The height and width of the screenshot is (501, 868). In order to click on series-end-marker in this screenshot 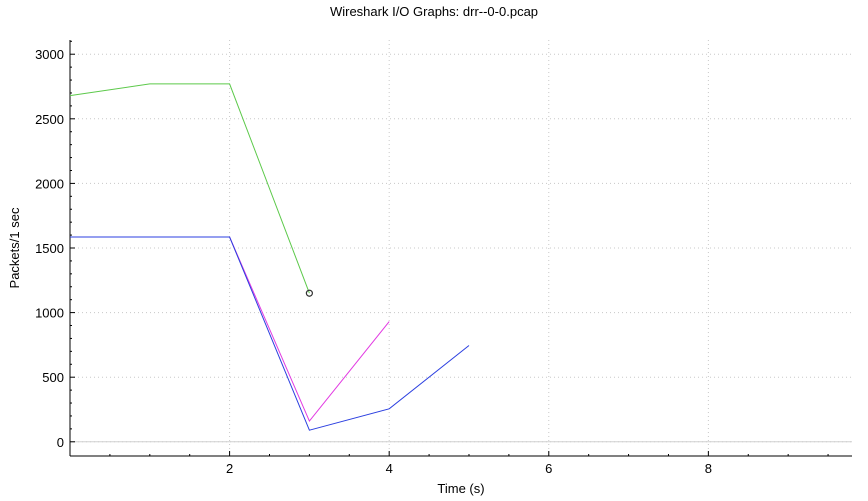, I will do `click(309, 293)`.